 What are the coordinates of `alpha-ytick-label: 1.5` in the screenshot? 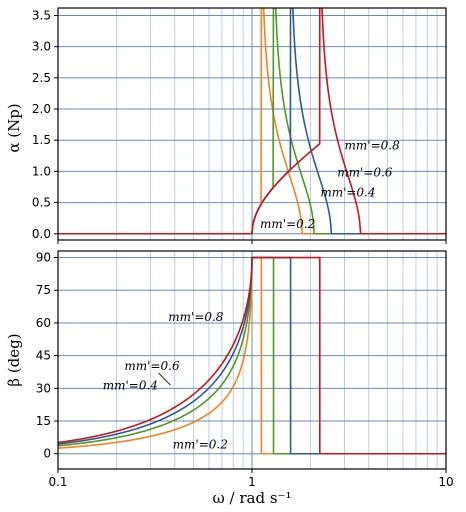 It's located at (41, 140).